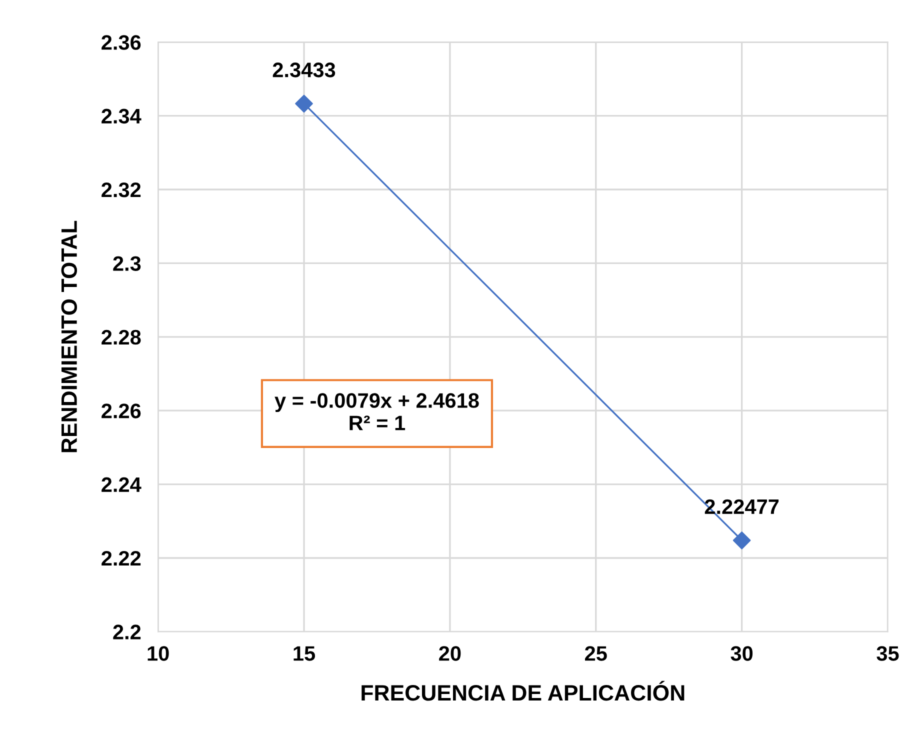  What do you see at coordinates (121, 190) in the screenshot?
I see `y-tick-label: 2.32` at bounding box center [121, 190].